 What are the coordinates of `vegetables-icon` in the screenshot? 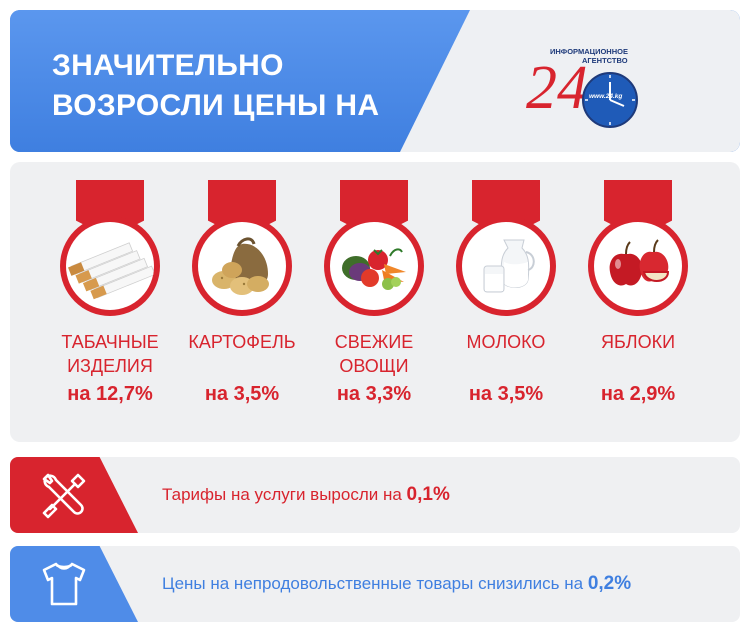 It's located at (374, 269).